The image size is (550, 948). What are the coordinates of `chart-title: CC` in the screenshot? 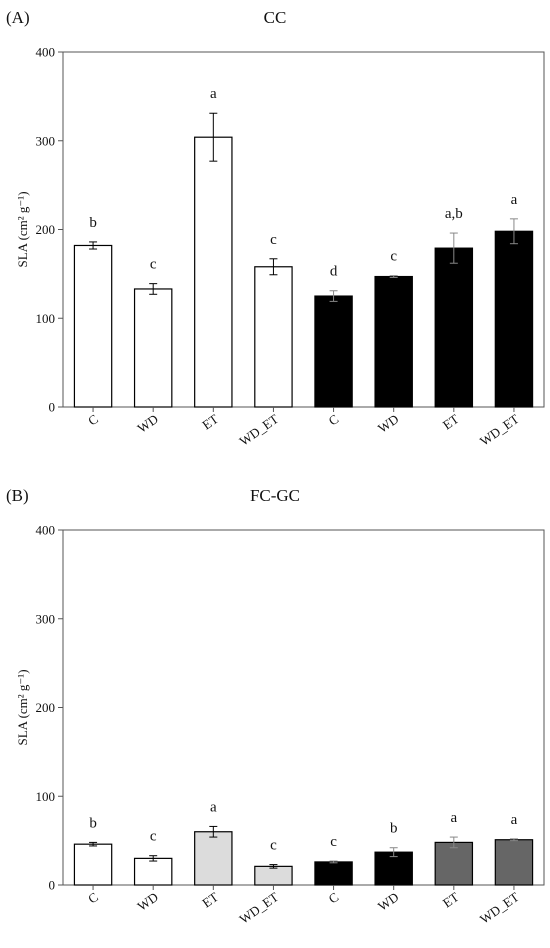 It's located at (275, 17).